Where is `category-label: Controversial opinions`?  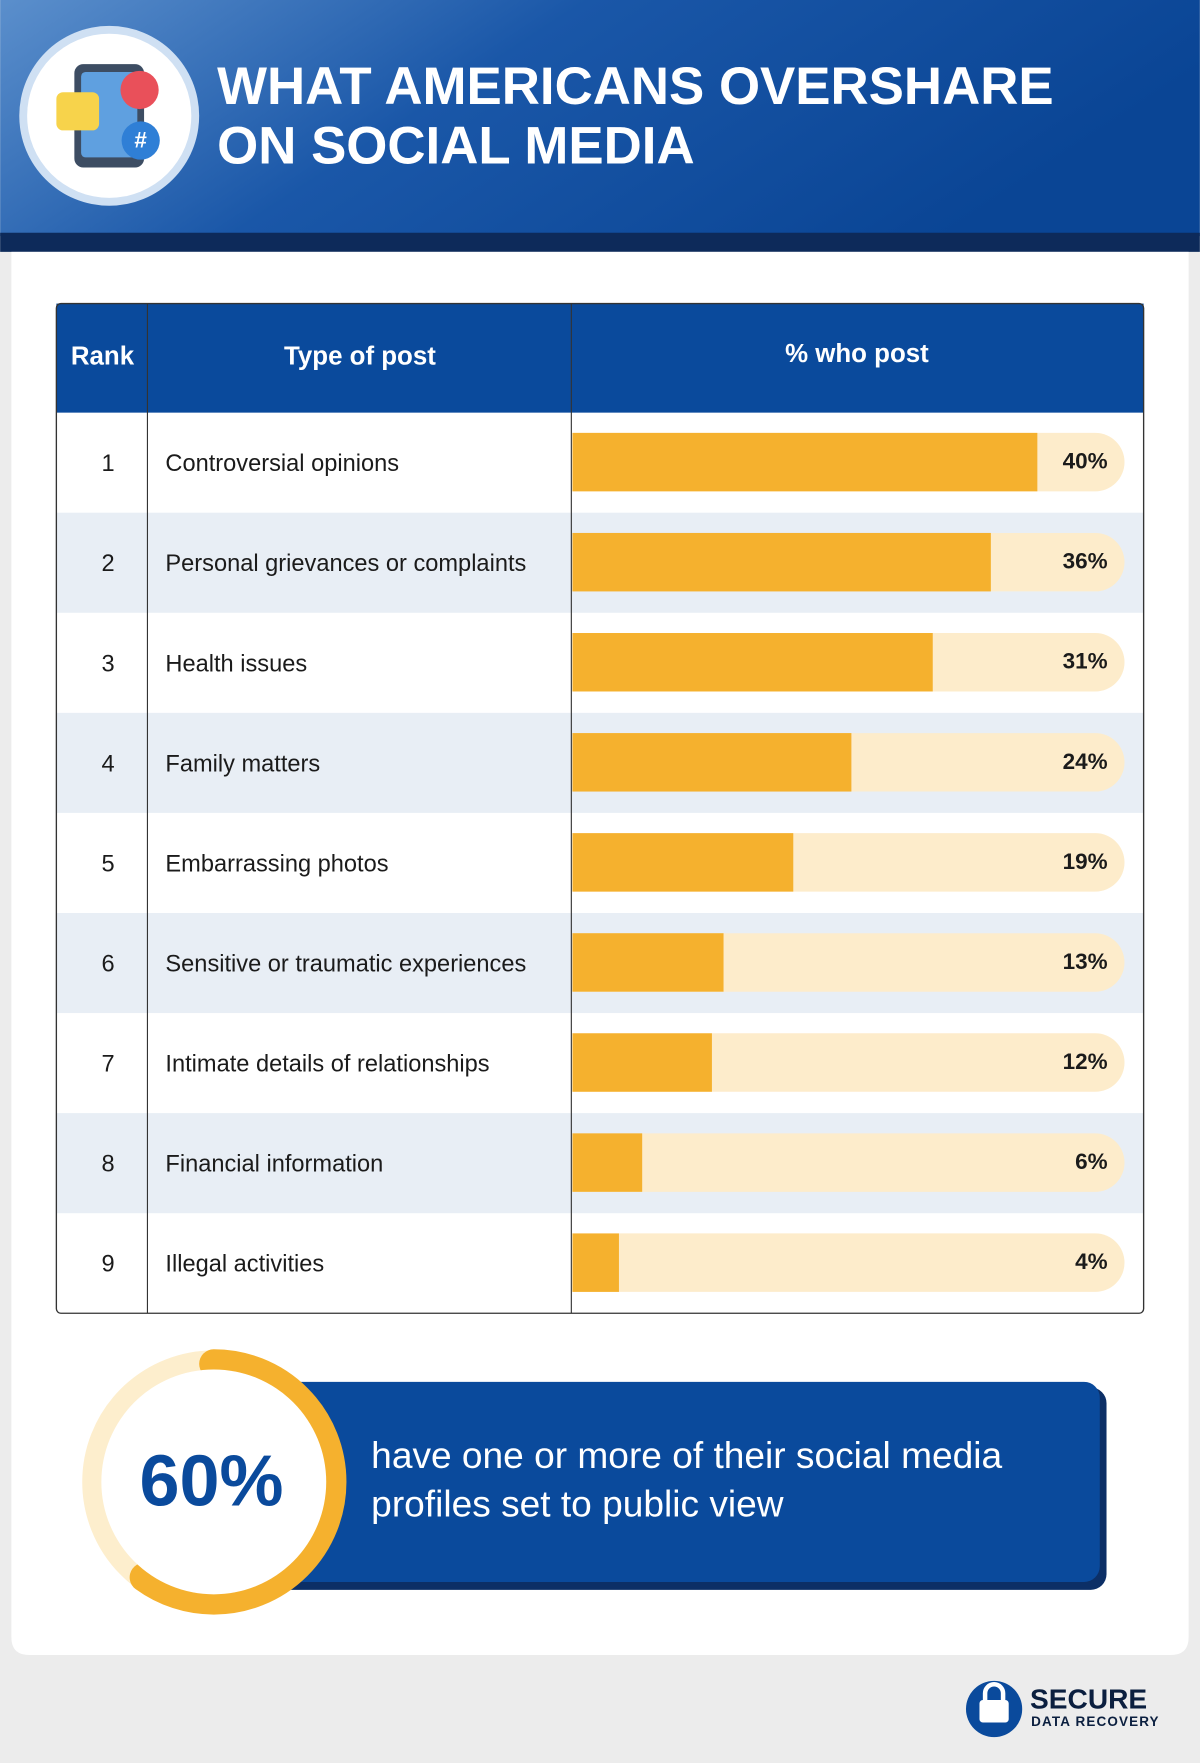 category-label: Controversial opinions is located at coordinates (282, 464).